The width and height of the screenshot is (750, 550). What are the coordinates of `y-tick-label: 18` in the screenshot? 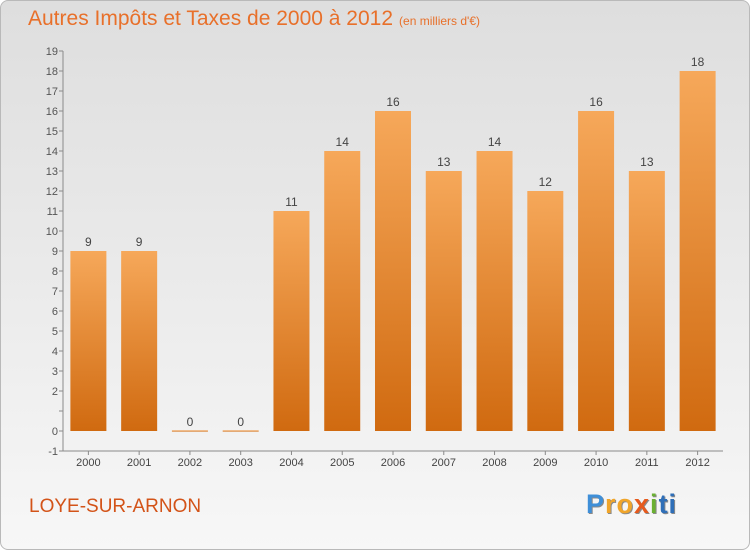 It's located at (52, 72).